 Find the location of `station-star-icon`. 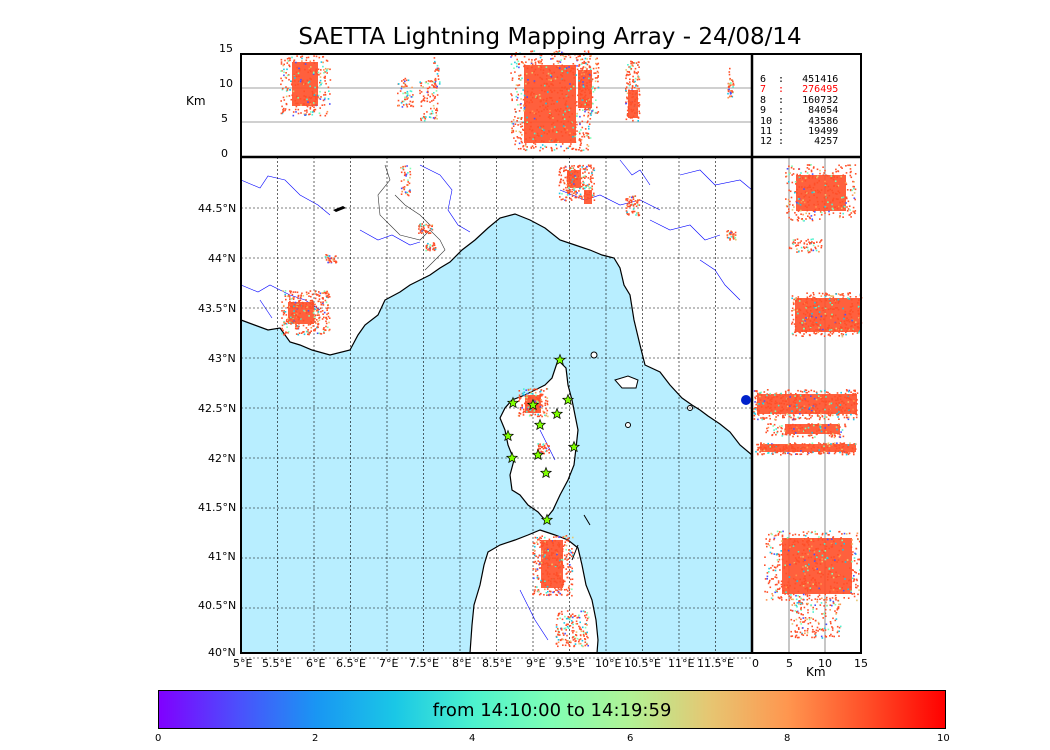

station-star-icon is located at coordinates (574, 446).